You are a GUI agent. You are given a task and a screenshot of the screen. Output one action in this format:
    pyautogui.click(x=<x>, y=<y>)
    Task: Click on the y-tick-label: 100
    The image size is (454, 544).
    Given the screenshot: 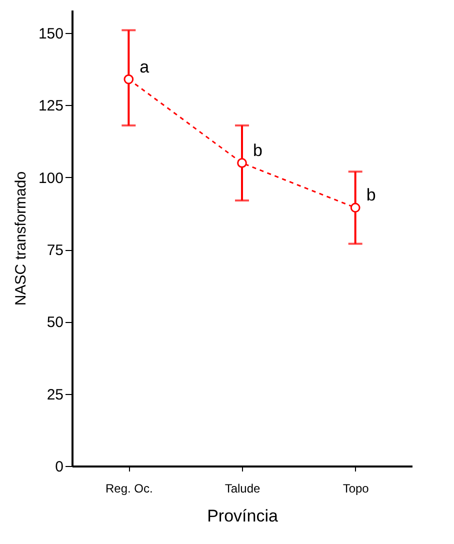 What is the action you would take?
    pyautogui.click(x=51, y=178)
    